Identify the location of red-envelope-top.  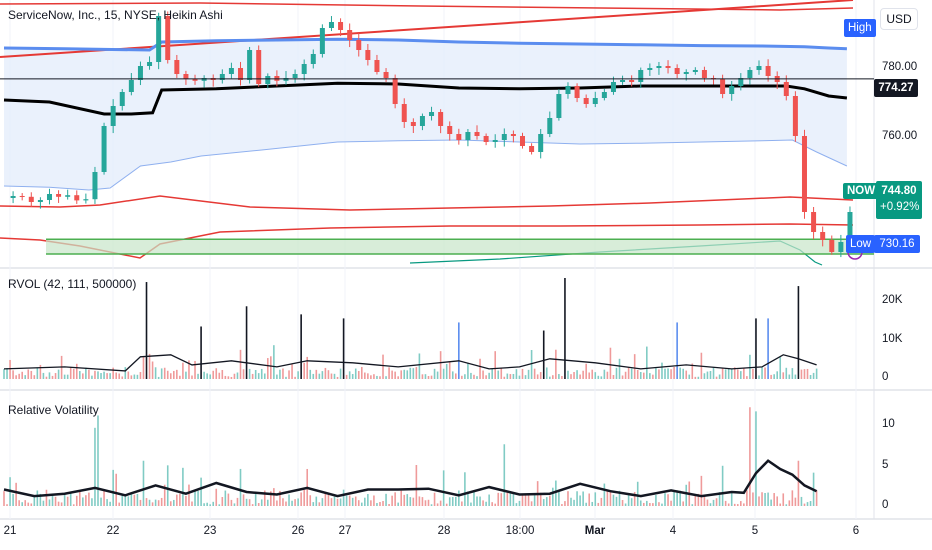
(427, 6).